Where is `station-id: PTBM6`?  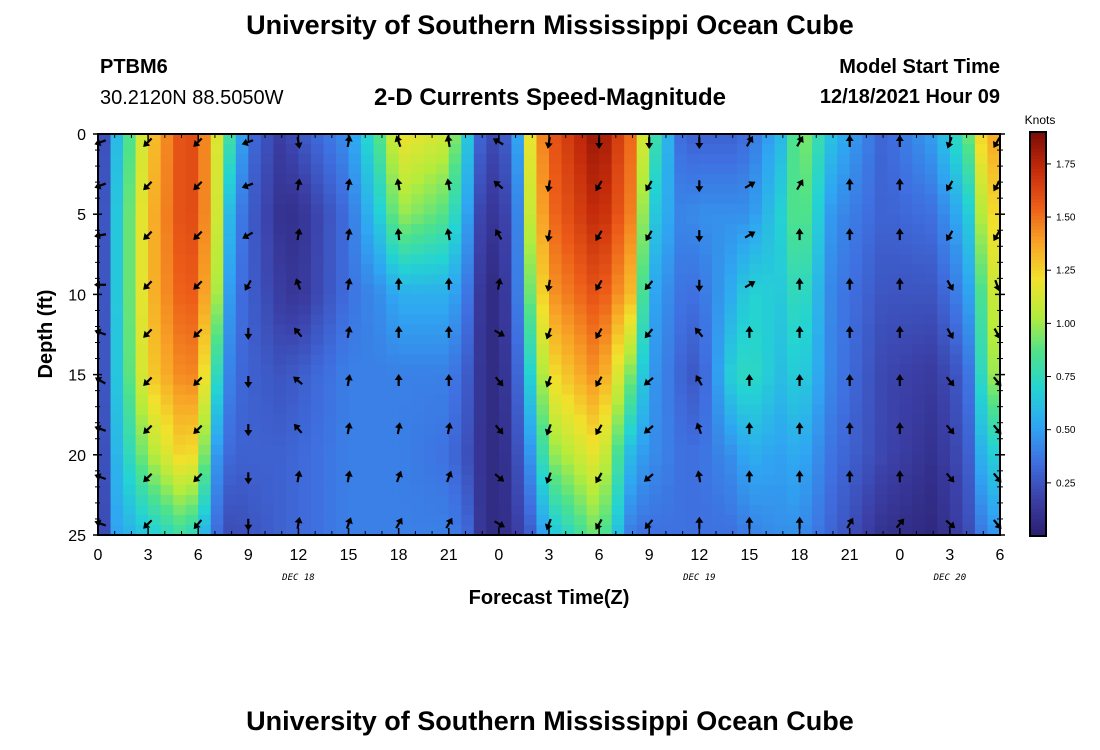 station-id: PTBM6 is located at coordinates (134, 67).